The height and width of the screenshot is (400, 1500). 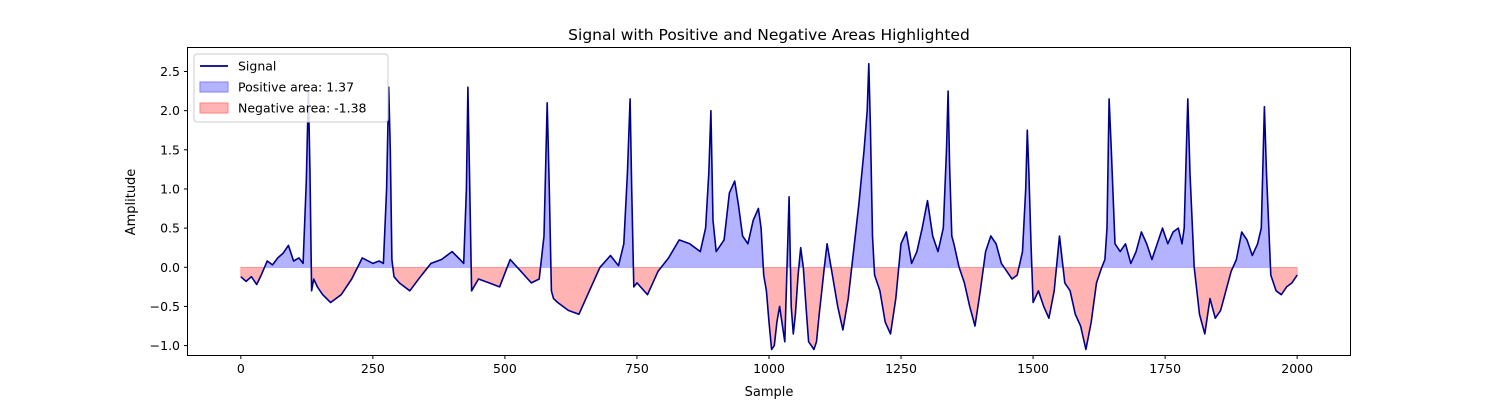 What do you see at coordinates (241, 368) in the screenshot?
I see `x-tick-label-0: 0` at bounding box center [241, 368].